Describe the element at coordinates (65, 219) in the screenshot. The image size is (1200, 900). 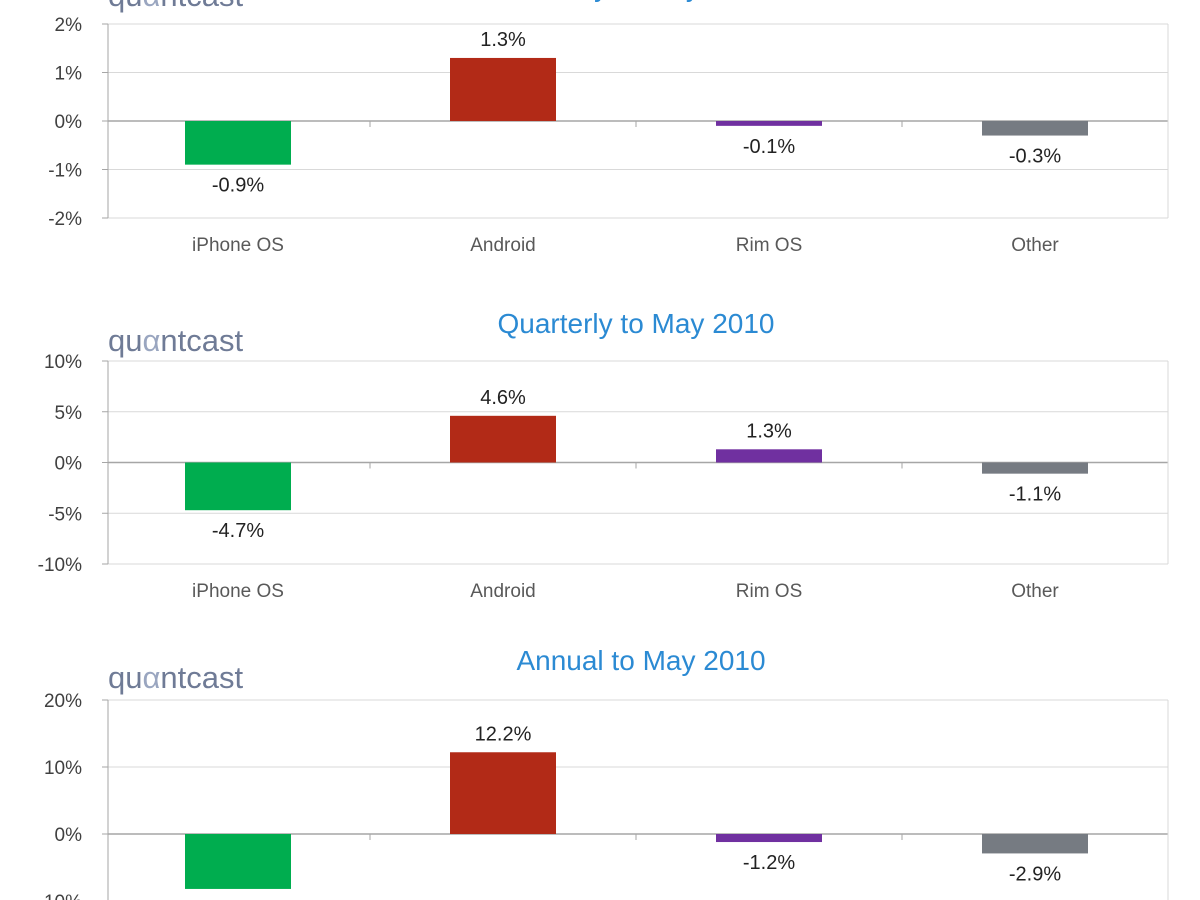
I see `y-tick-label: -2%` at that location.